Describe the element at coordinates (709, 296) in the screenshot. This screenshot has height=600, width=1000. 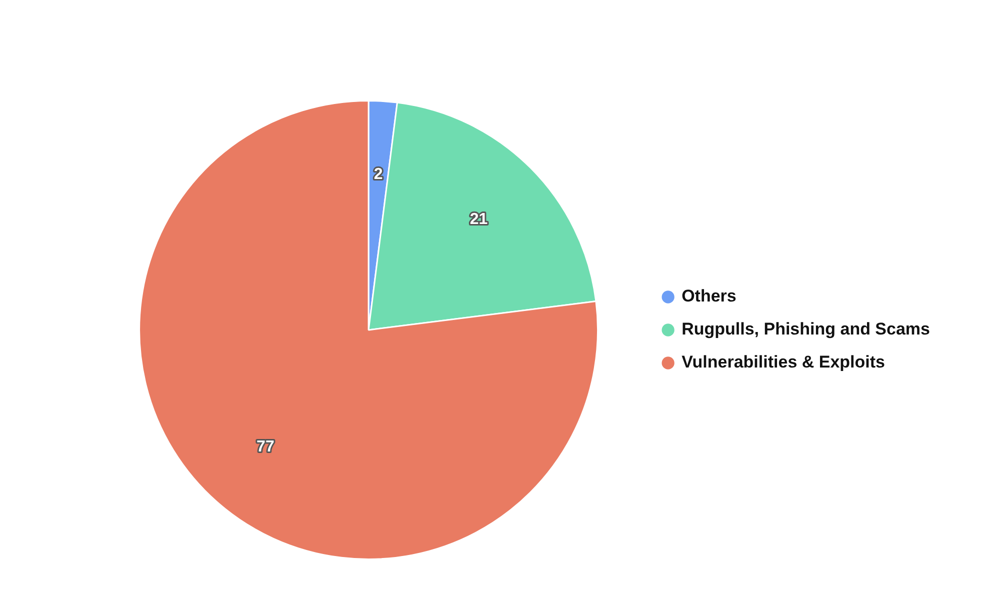
I see `legend-label: Others` at that location.